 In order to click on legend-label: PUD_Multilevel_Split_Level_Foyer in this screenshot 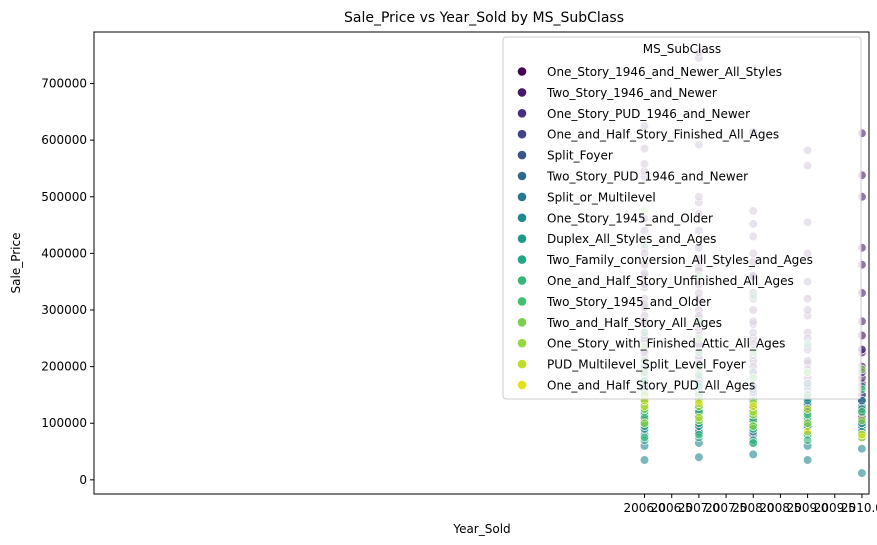, I will do `click(646, 365)`.